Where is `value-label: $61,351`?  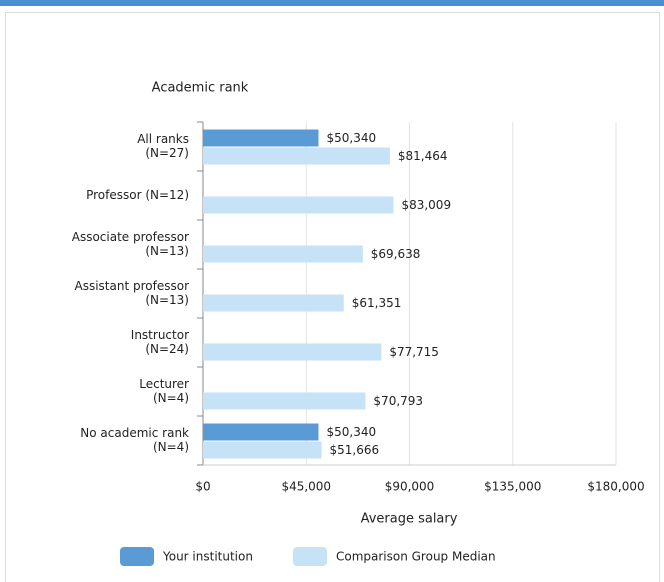
value-label: $61,351 is located at coordinates (377, 303).